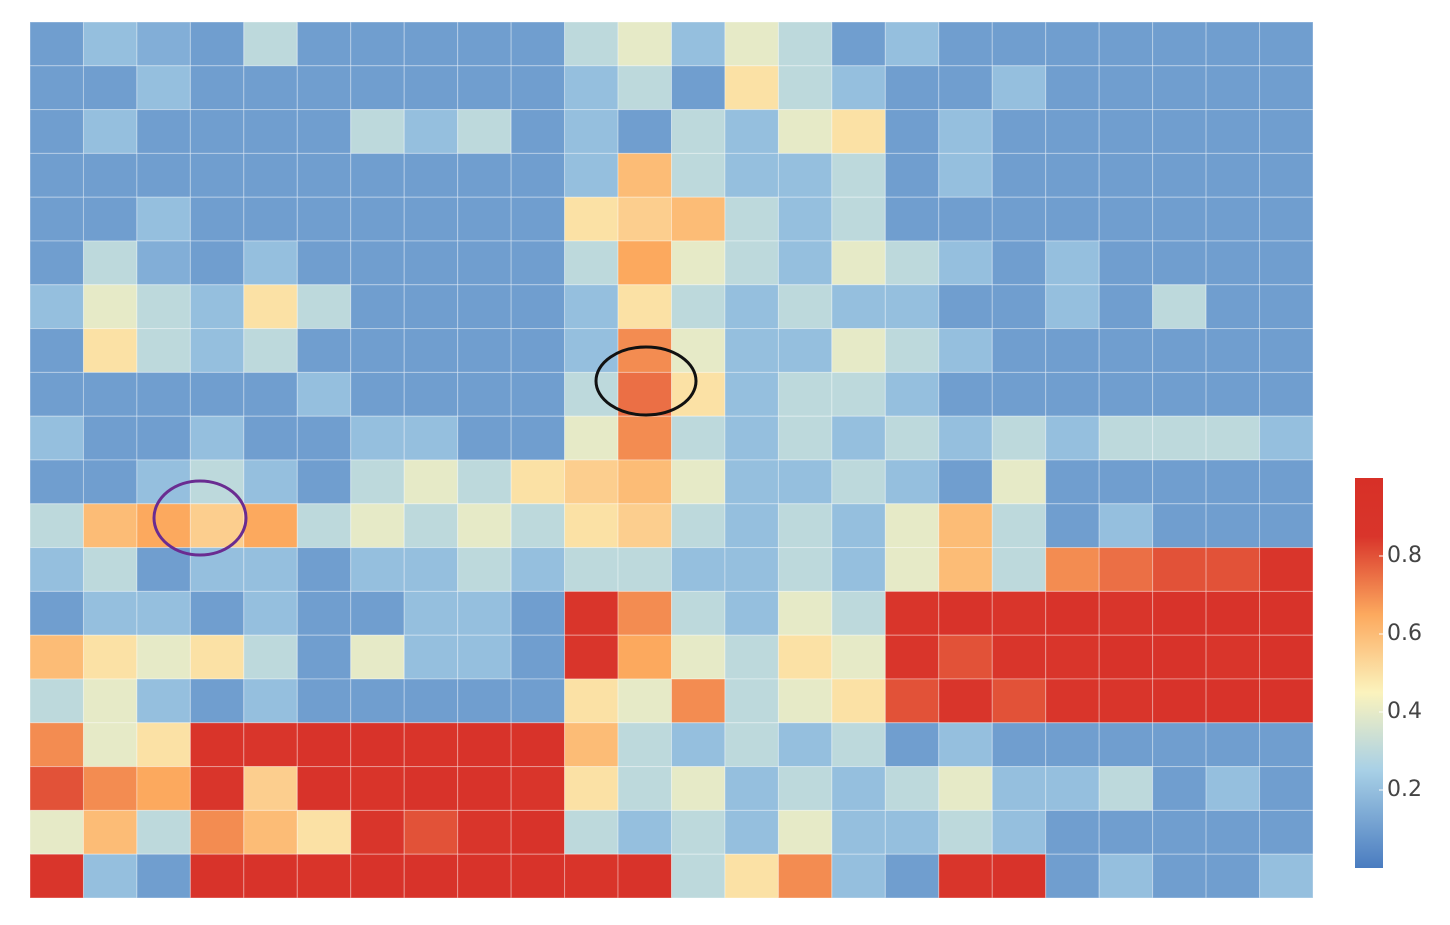 The width and height of the screenshot is (1450, 925). Describe the element at coordinates (1400, 672) in the screenshot. I see `colorbar-ticks: 0.2 0.4 0.6 0.8` at that location.